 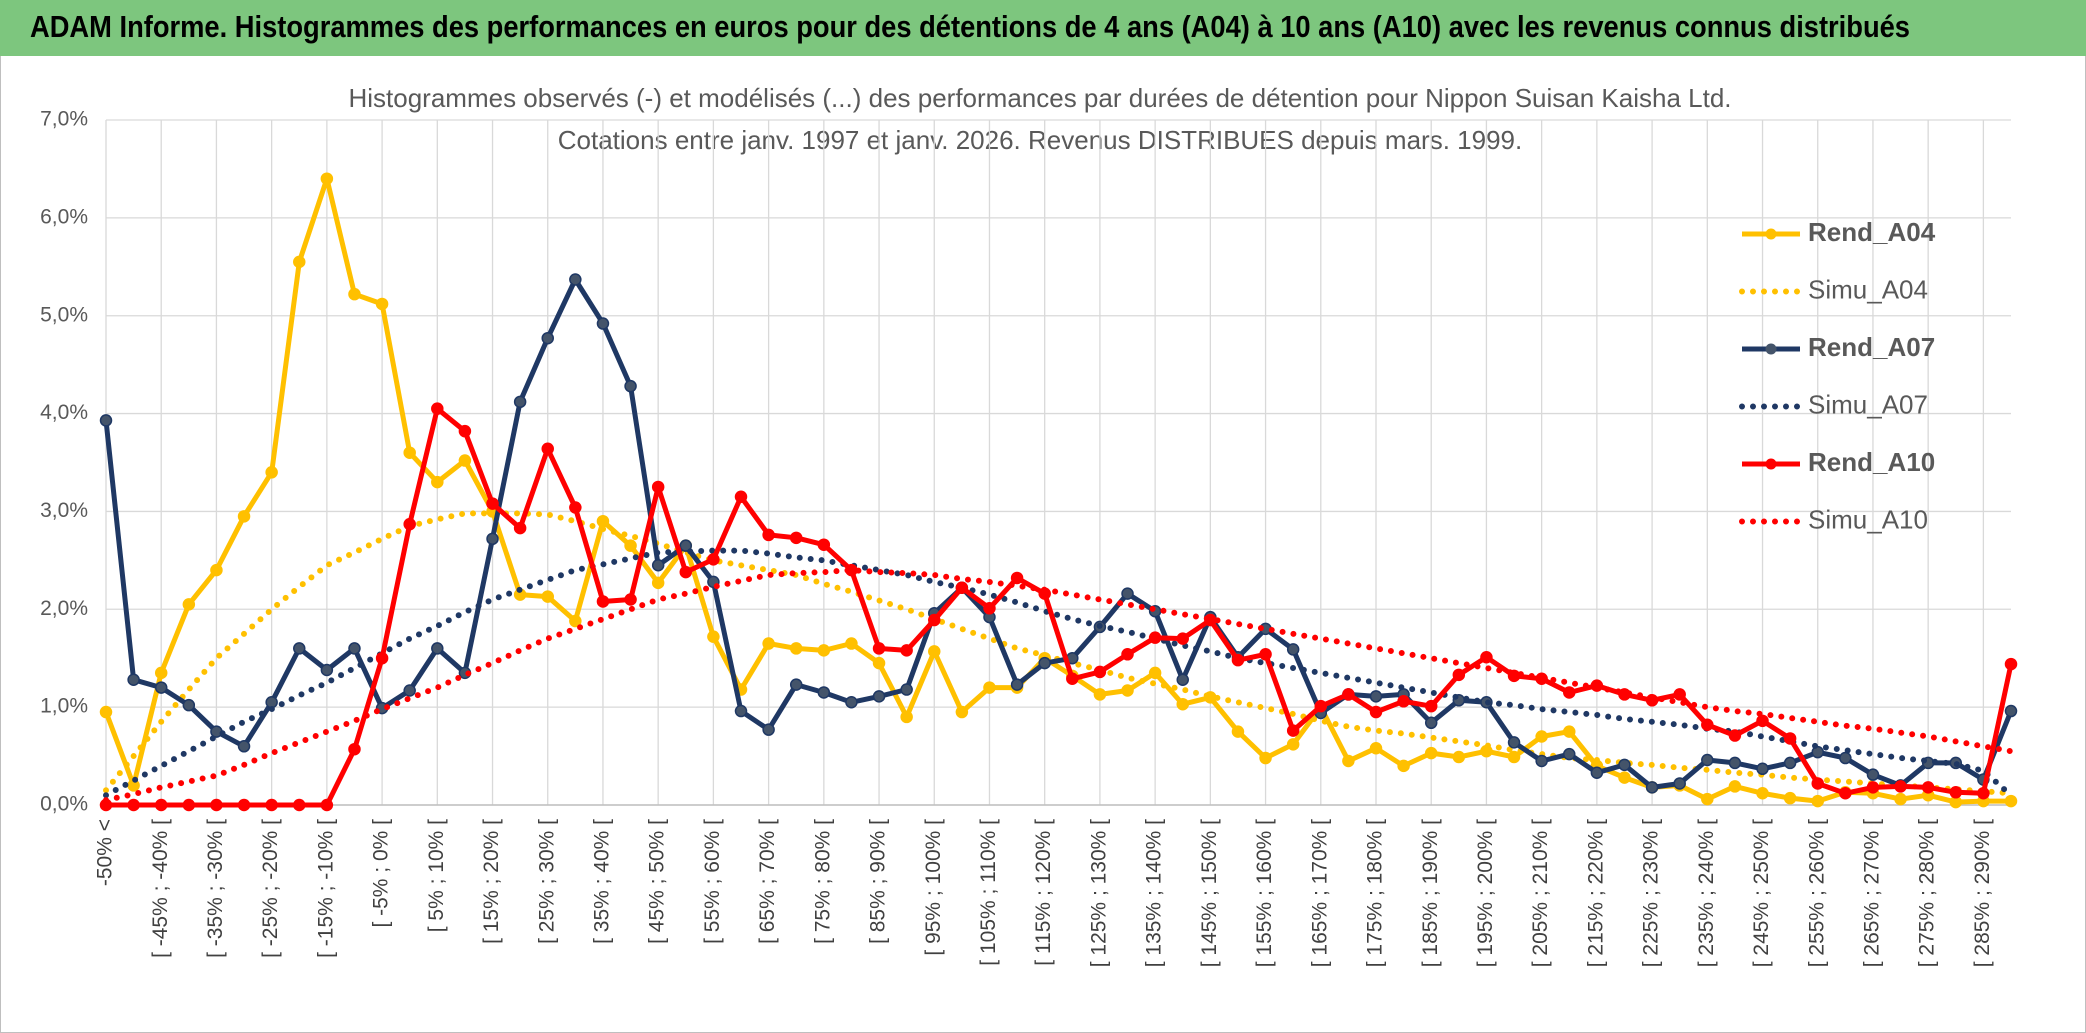 I want to click on x-tick-label: [ 155% ; 160% [, so click(x=1264, y=893).